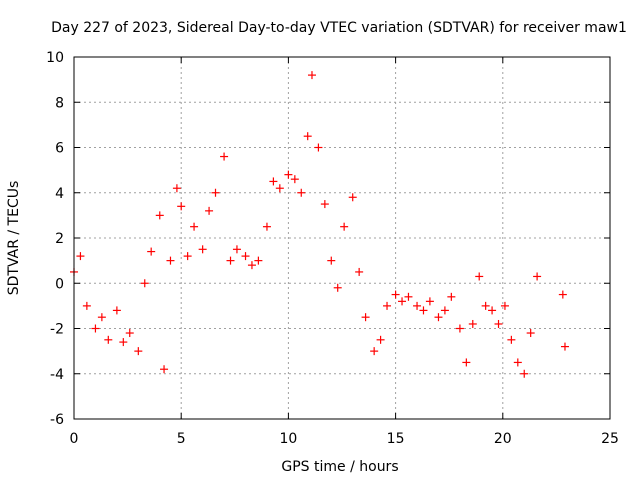 This screenshot has height=480, width=640. Describe the element at coordinates (288, 439) in the screenshot. I see `x-tick-label: 10` at that location.